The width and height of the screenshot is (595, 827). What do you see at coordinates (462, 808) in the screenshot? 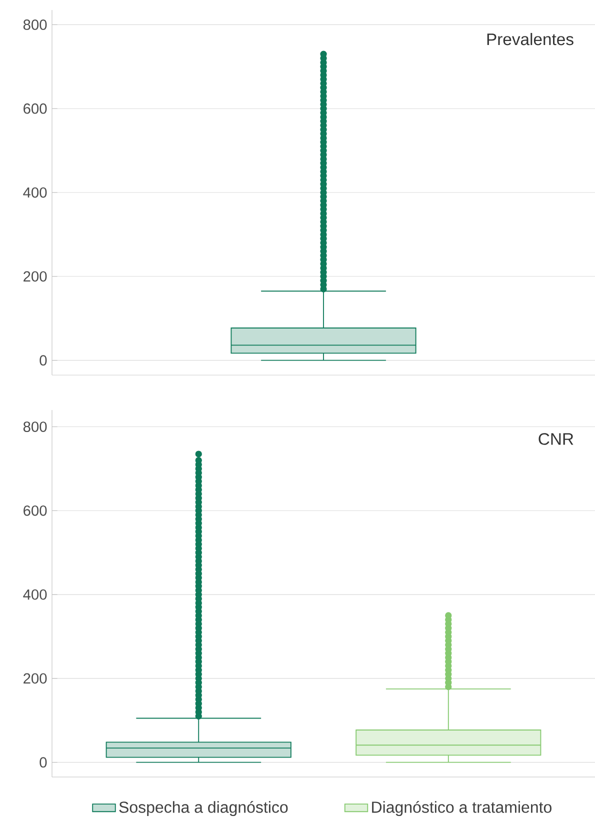
I see `legend-label: Diagnóstico a tratamiento` at bounding box center [462, 808].